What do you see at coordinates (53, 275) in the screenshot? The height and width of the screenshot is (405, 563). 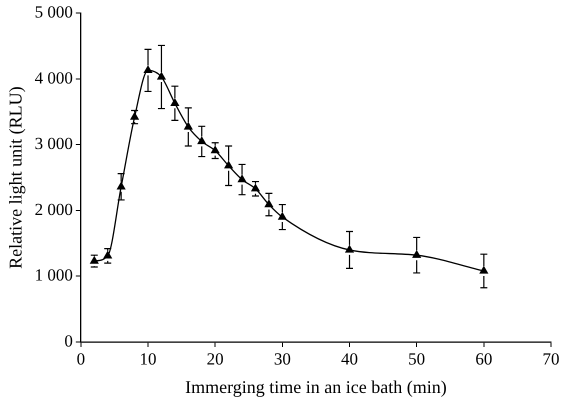 I see `y-tick-label: 1 000` at bounding box center [53, 275].